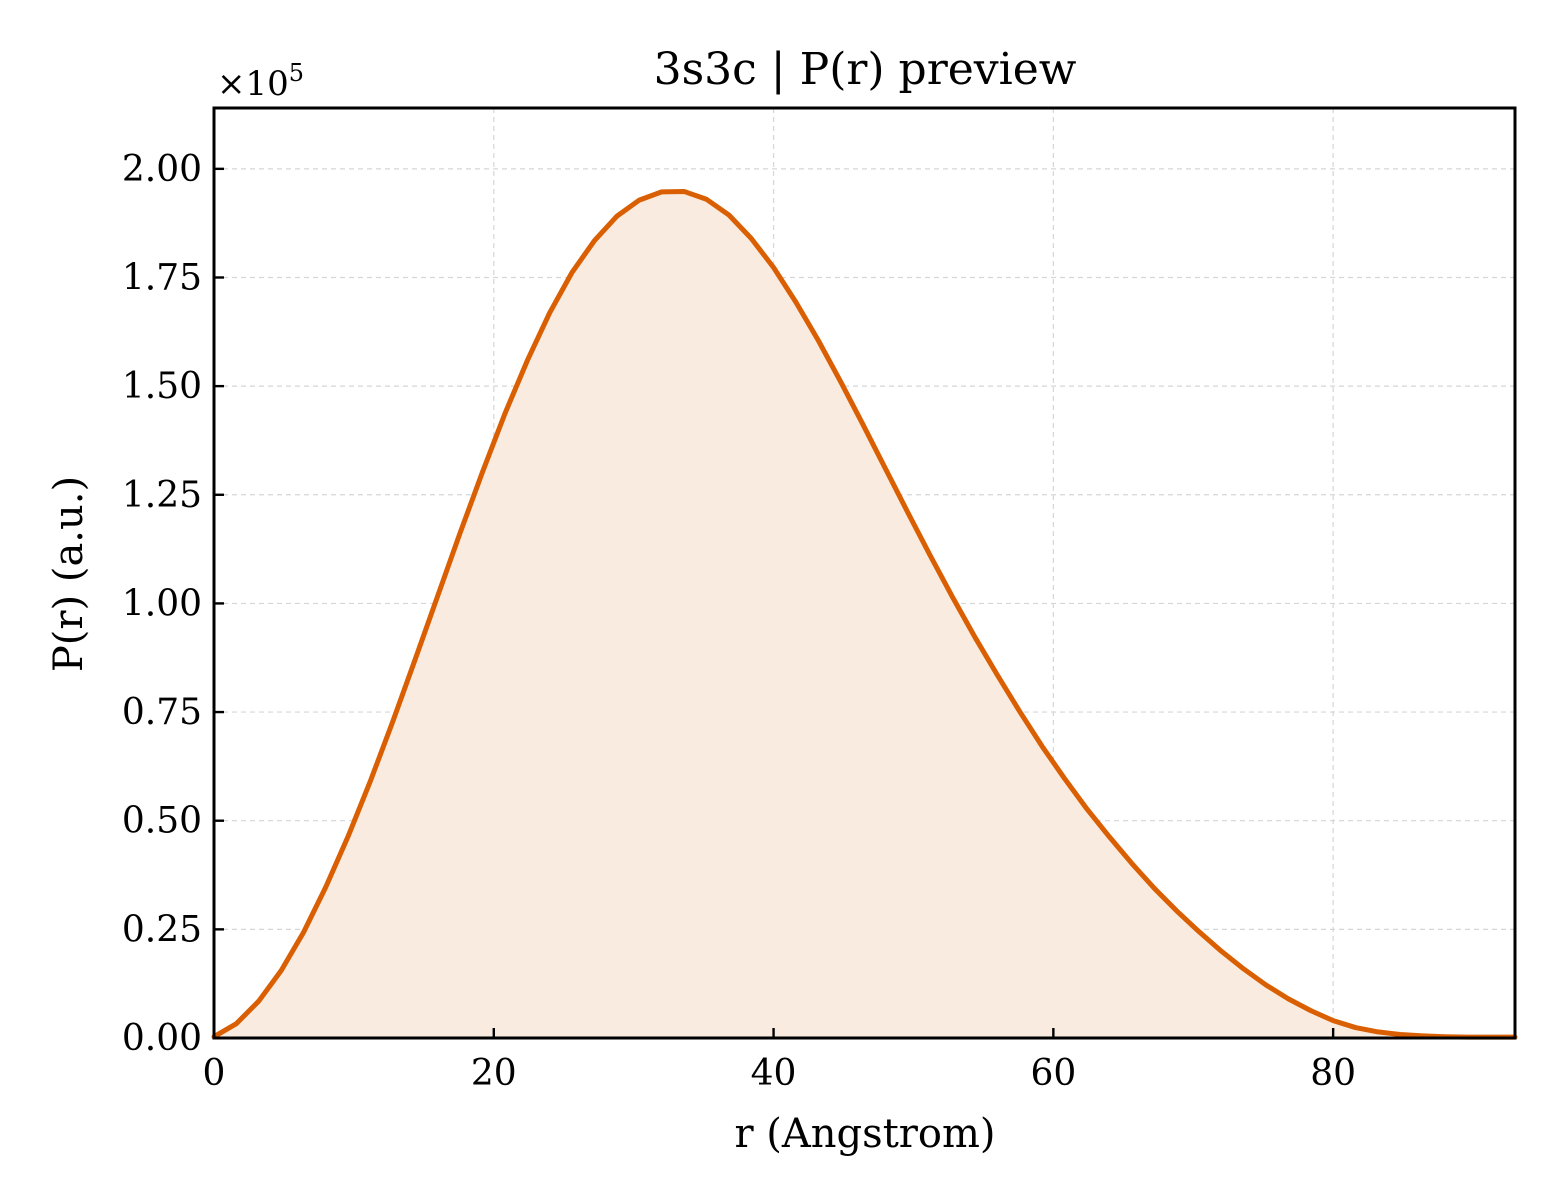 The height and width of the screenshot is (1204, 1560). Describe the element at coordinates (1053, 1073) in the screenshot. I see `x-tick-label-3: 60` at that location.